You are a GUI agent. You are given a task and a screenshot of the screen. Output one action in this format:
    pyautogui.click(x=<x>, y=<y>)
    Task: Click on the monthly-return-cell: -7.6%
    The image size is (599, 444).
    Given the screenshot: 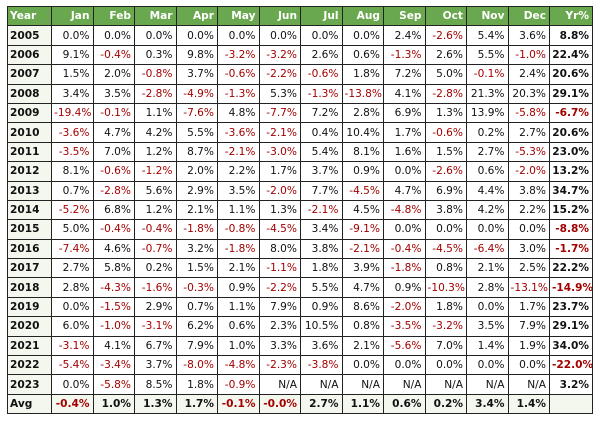 What is the action you would take?
    pyautogui.click(x=196, y=113)
    